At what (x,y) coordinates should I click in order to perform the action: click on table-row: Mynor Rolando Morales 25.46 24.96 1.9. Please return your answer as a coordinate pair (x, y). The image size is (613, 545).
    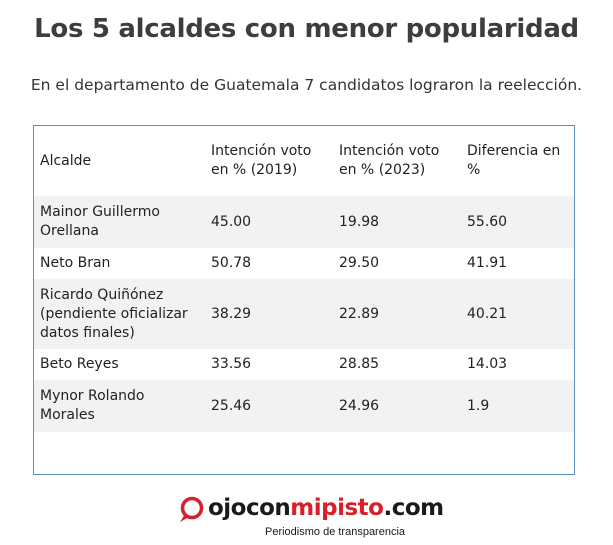
    Looking at the image, I should click on (304, 406).